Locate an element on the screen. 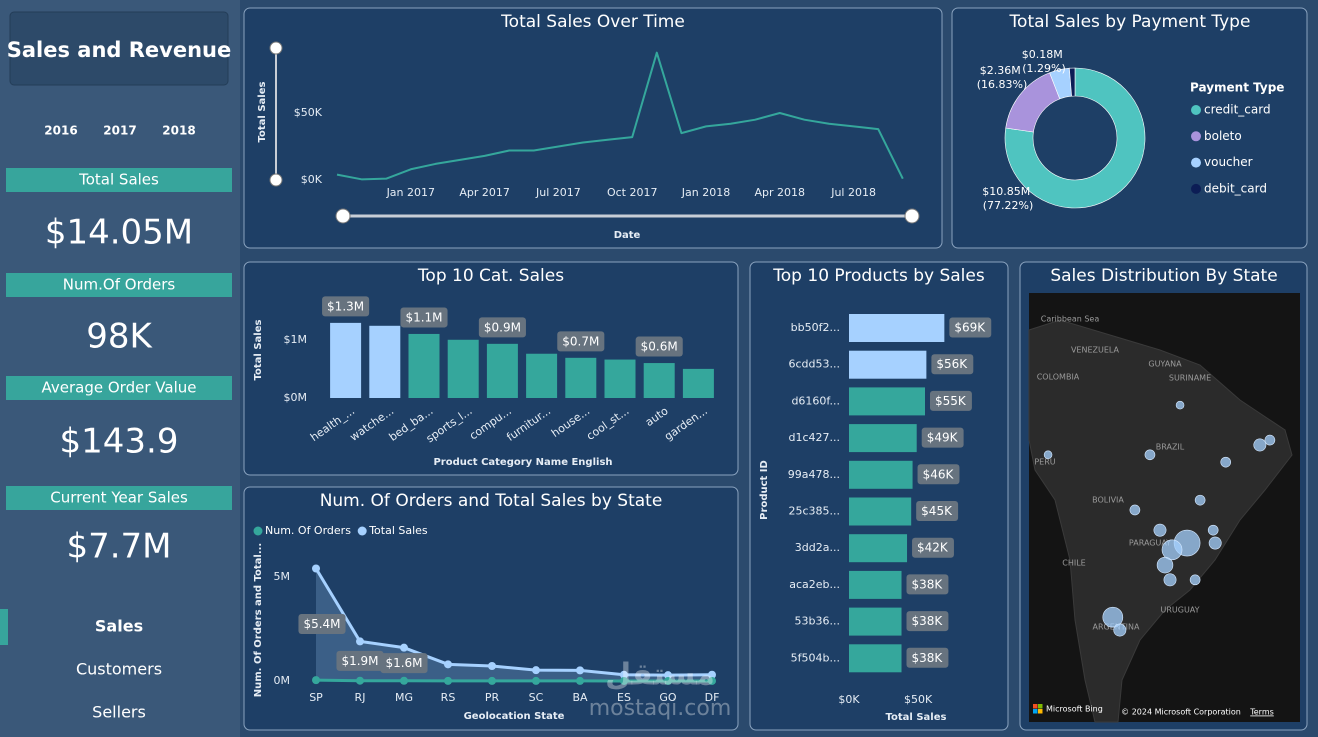 The height and width of the screenshot is (737, 1318). x-tick-label: $0K is located at coordinates (849, 699).